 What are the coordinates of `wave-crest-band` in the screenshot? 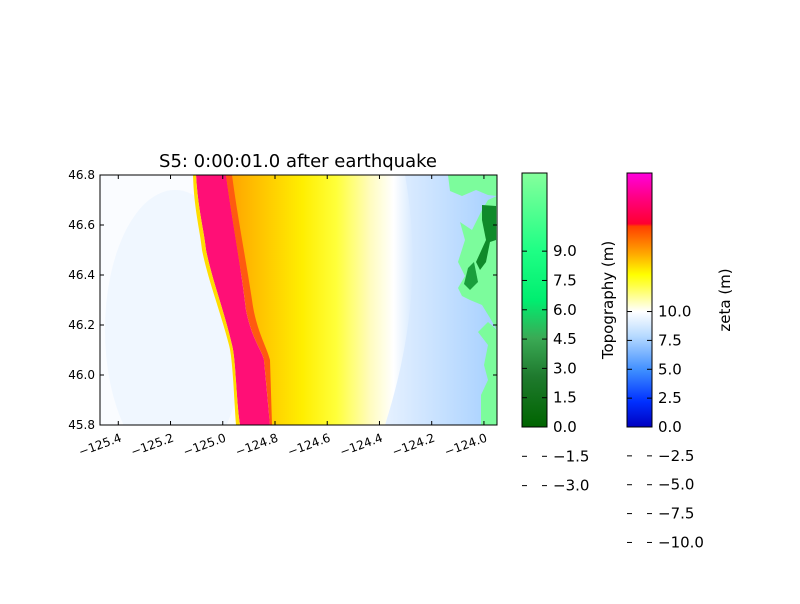 It's located at (233, 300).